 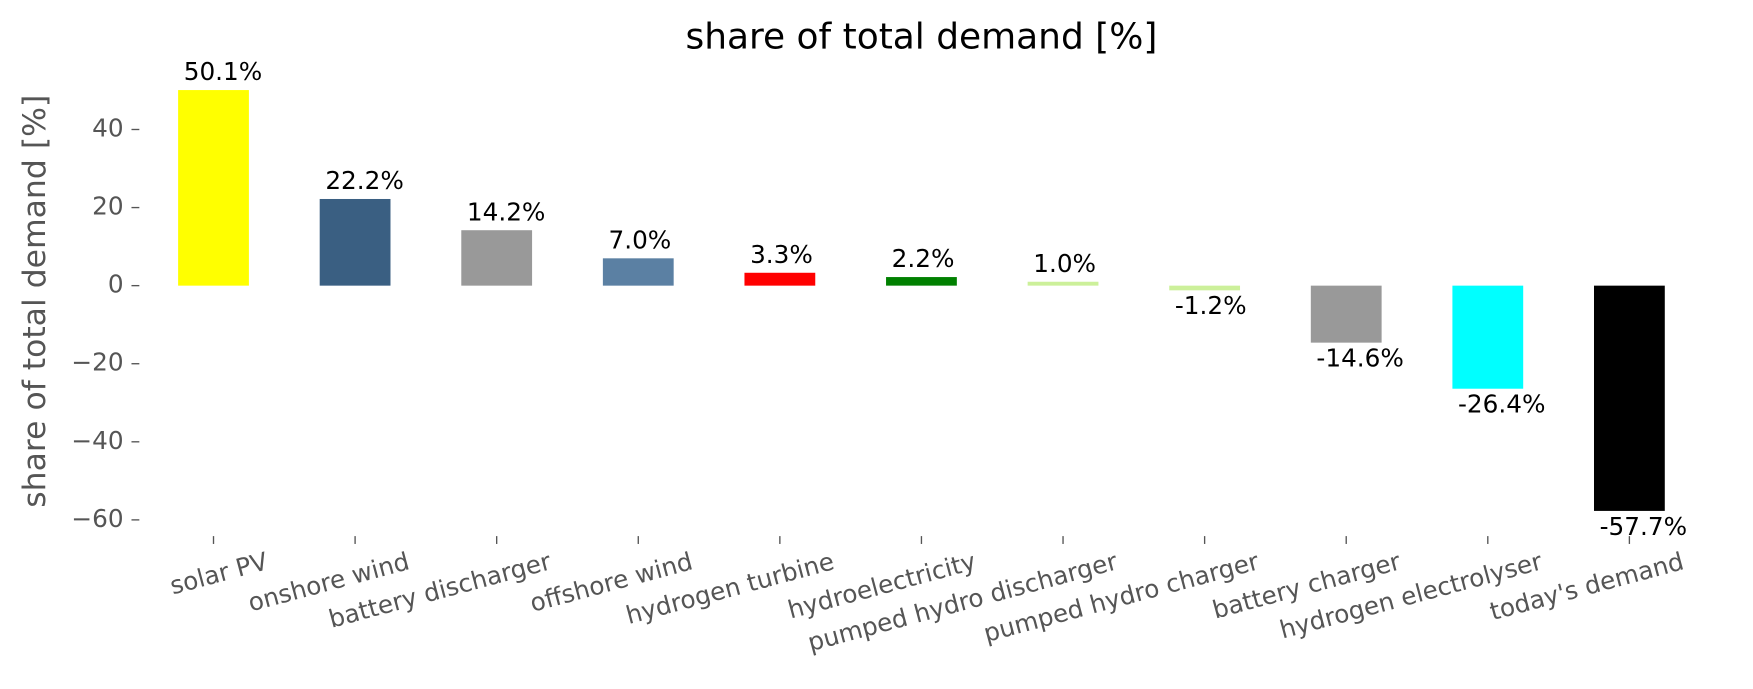 What do you see at coordinates (1501, 404) in the screenshot?
I see `value-label: -26.4%` at bounding box center [1501, 404].